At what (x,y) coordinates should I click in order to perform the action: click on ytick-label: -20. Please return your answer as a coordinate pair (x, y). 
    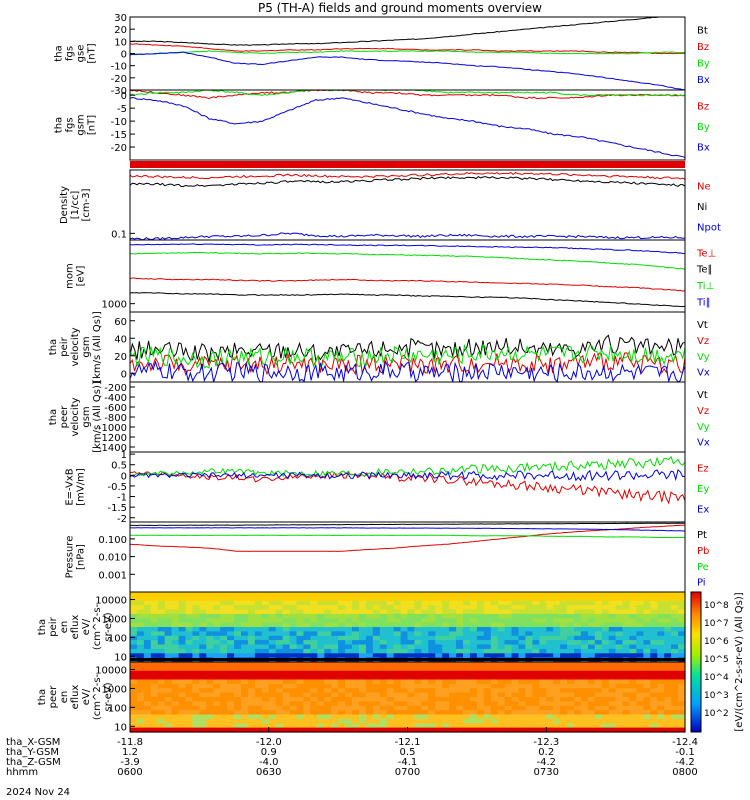
    Looking at the image, I should click on (119, 79).